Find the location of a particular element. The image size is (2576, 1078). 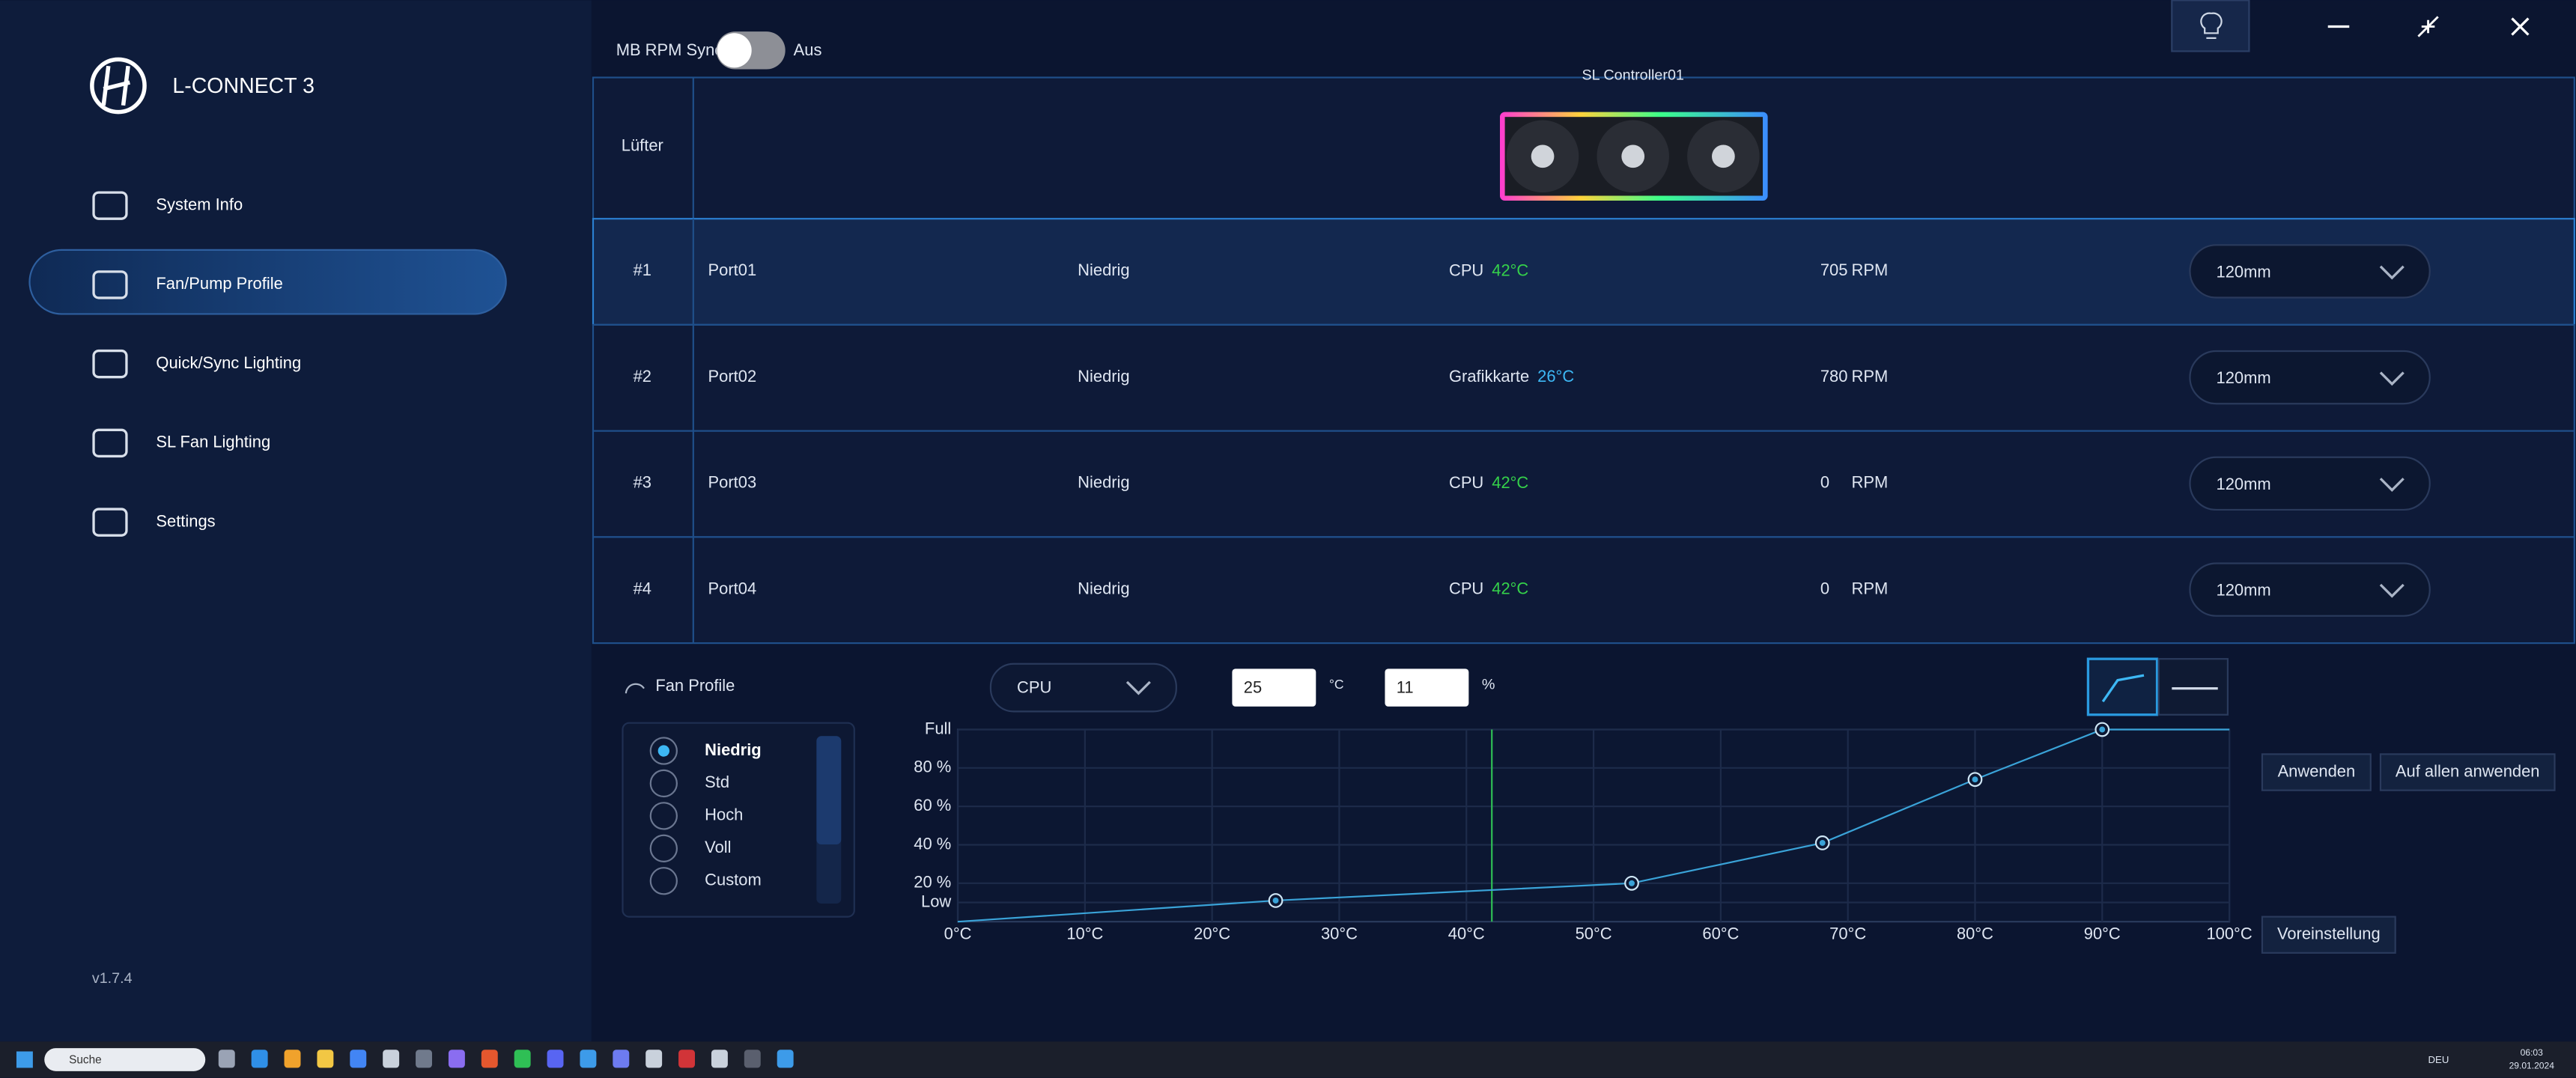

nav-item: Settings is located at coordinates (185, 520).